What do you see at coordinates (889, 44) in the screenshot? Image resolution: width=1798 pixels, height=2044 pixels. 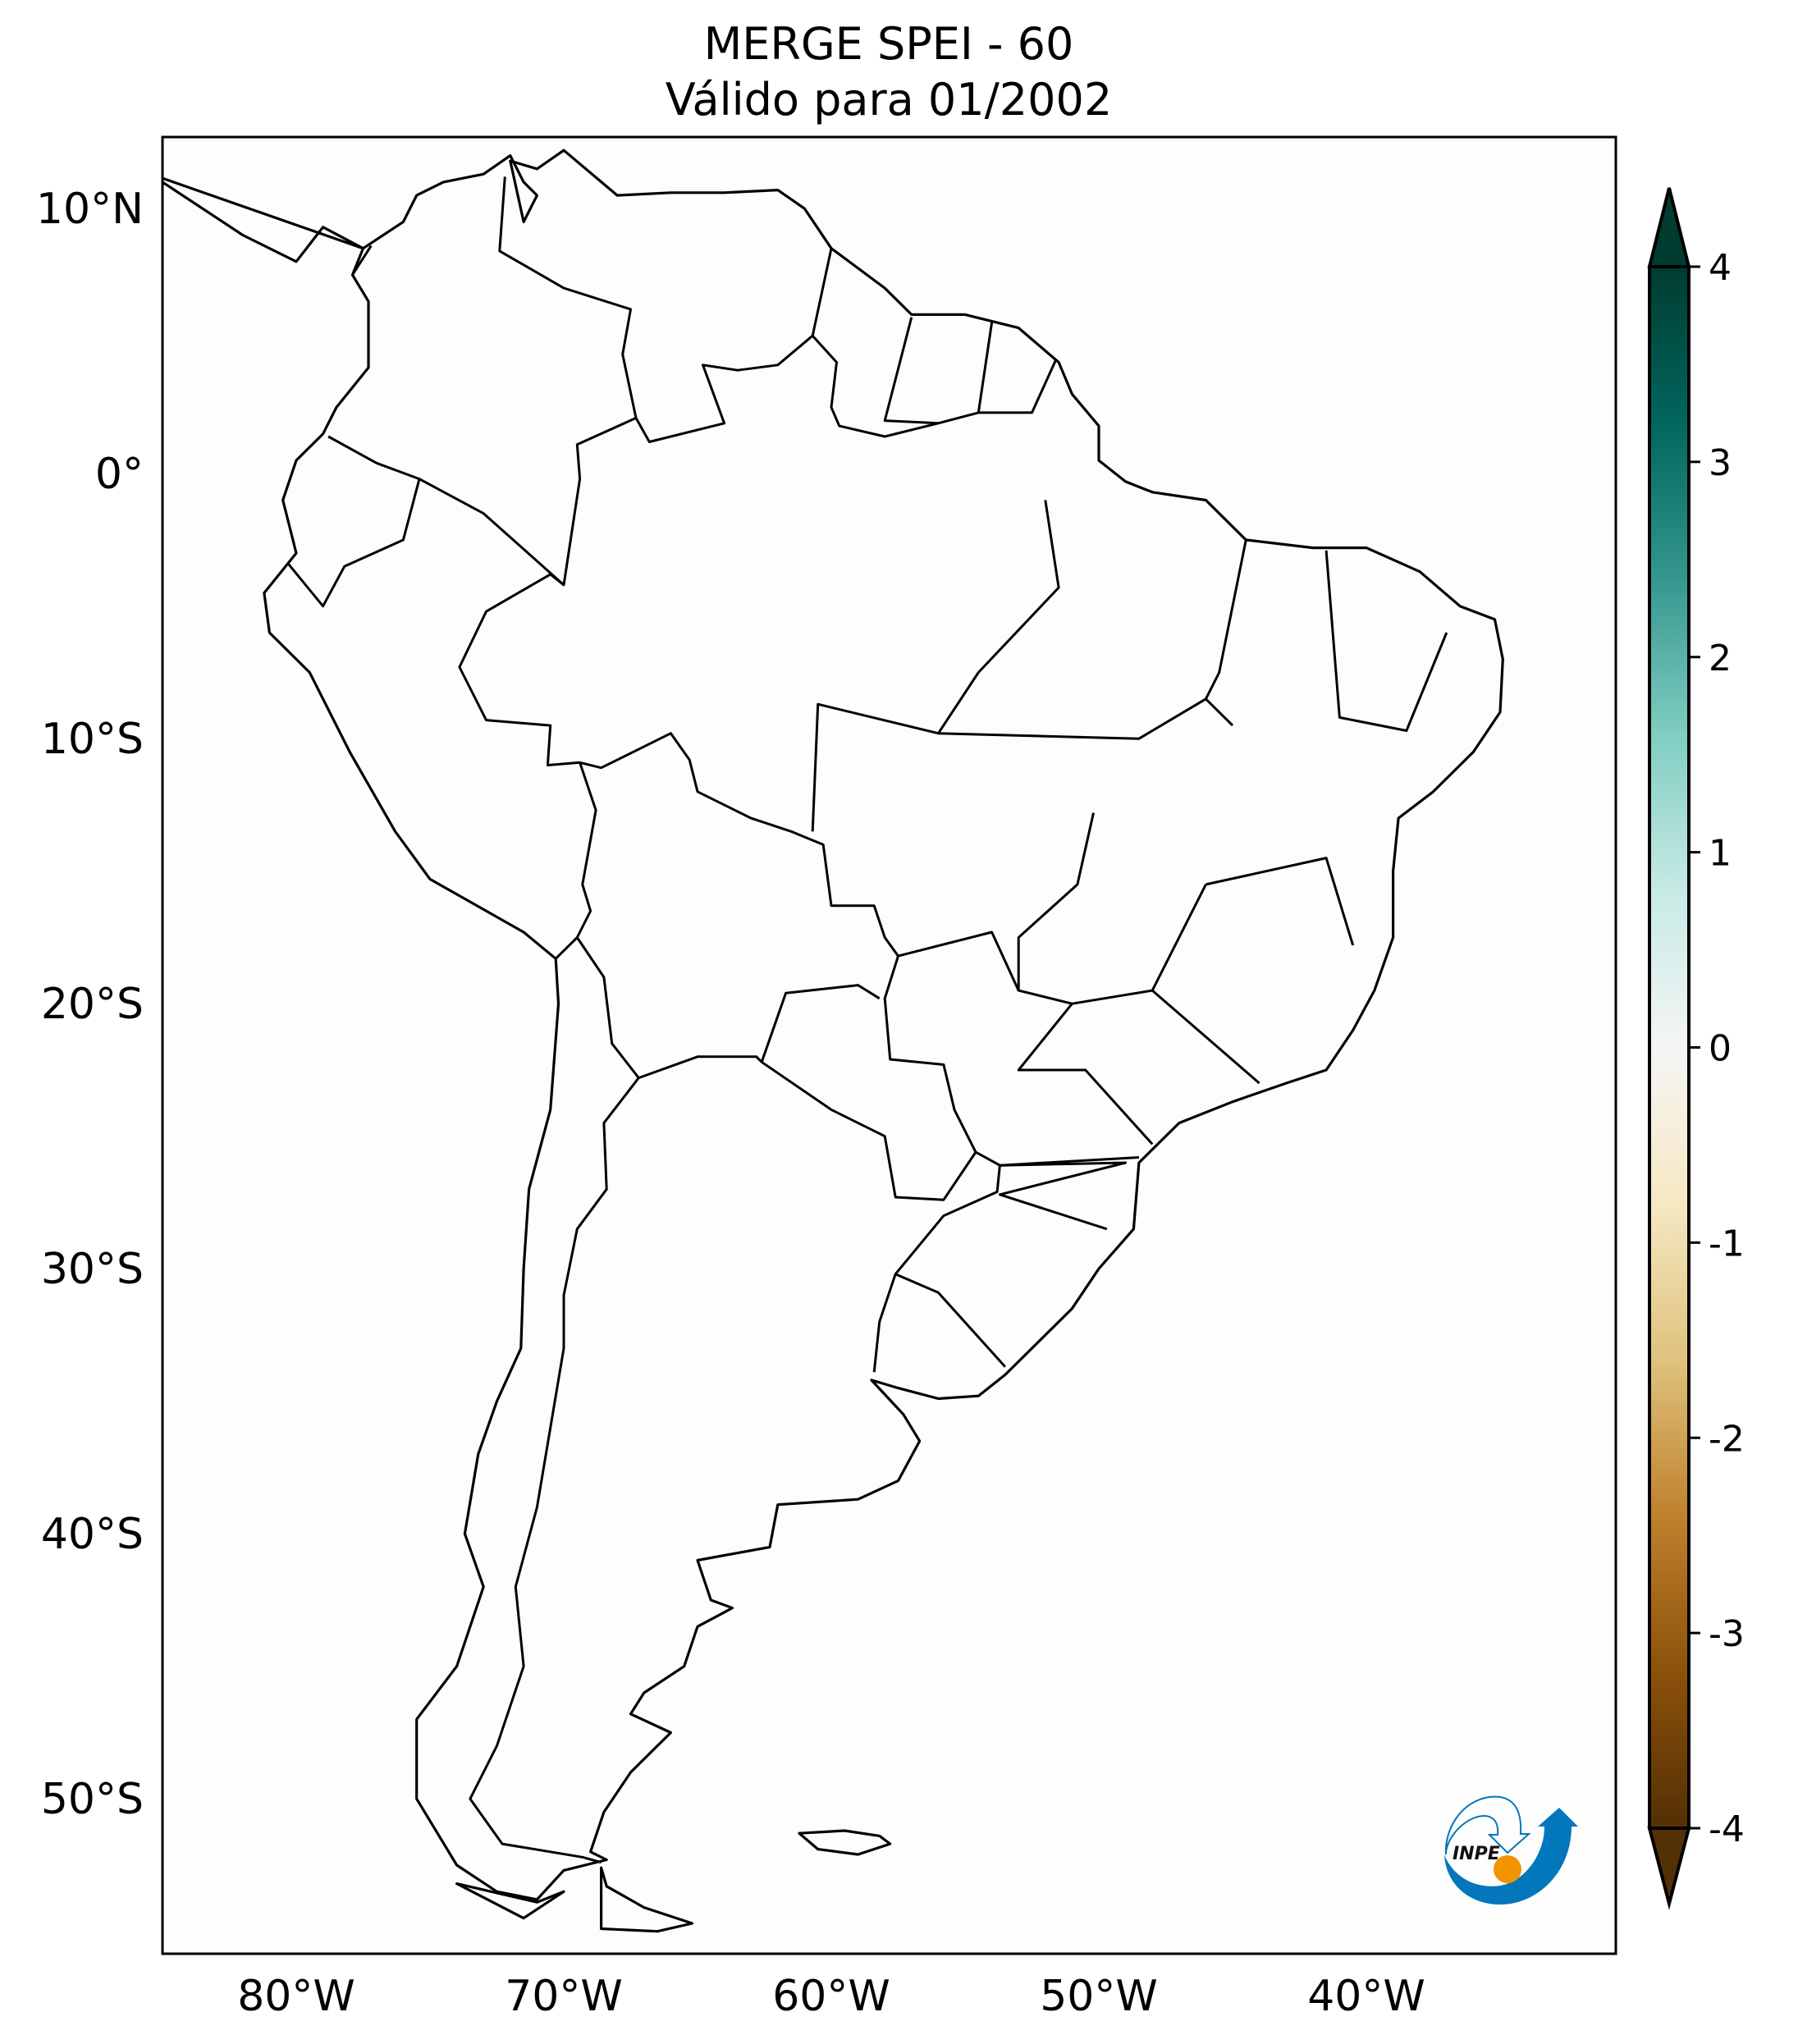 I see `title-line-1: MERGE SPEI - 60` at bounding box center [889, 44].